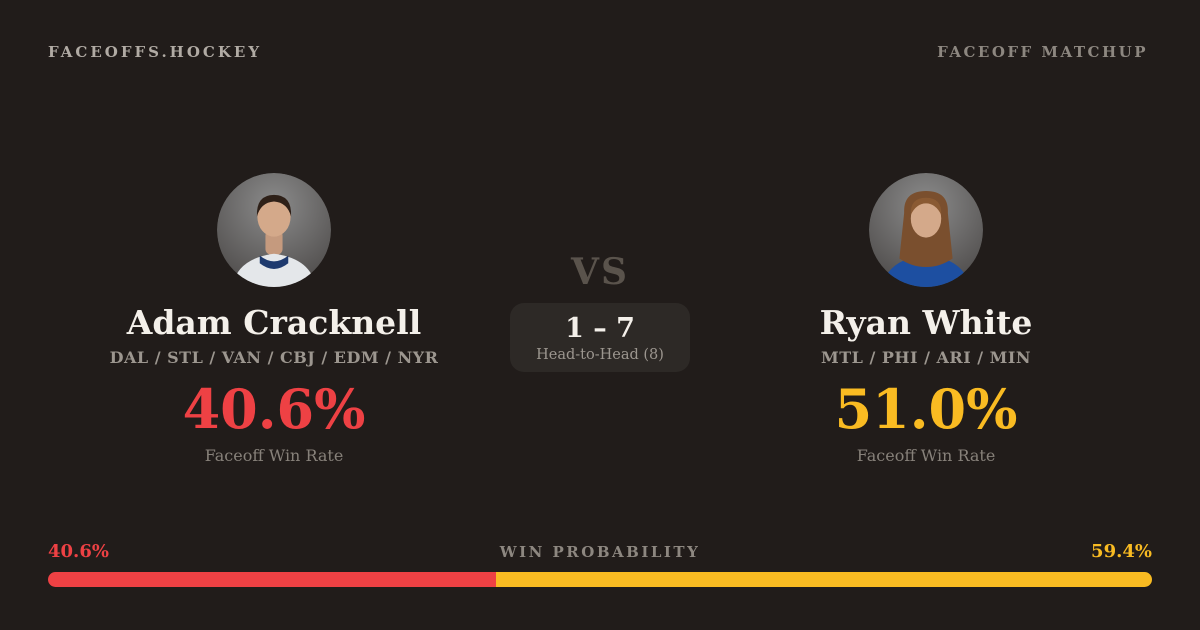 The width and height of the screenshot is (1200, 630). Describe the element at coordinates (274, 357) in the screenshot. I see `player-left-teams: DAL / STL / VAN / CBJ / EDM / NYR` at that location.